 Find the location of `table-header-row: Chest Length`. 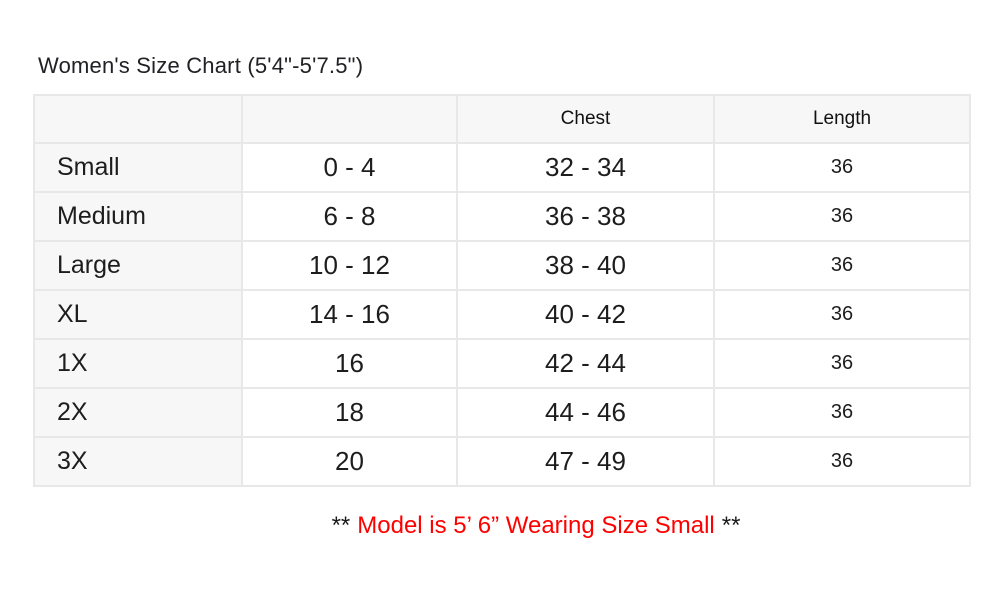

table-header-row: Chest Length is located at coordinates (502, 119).